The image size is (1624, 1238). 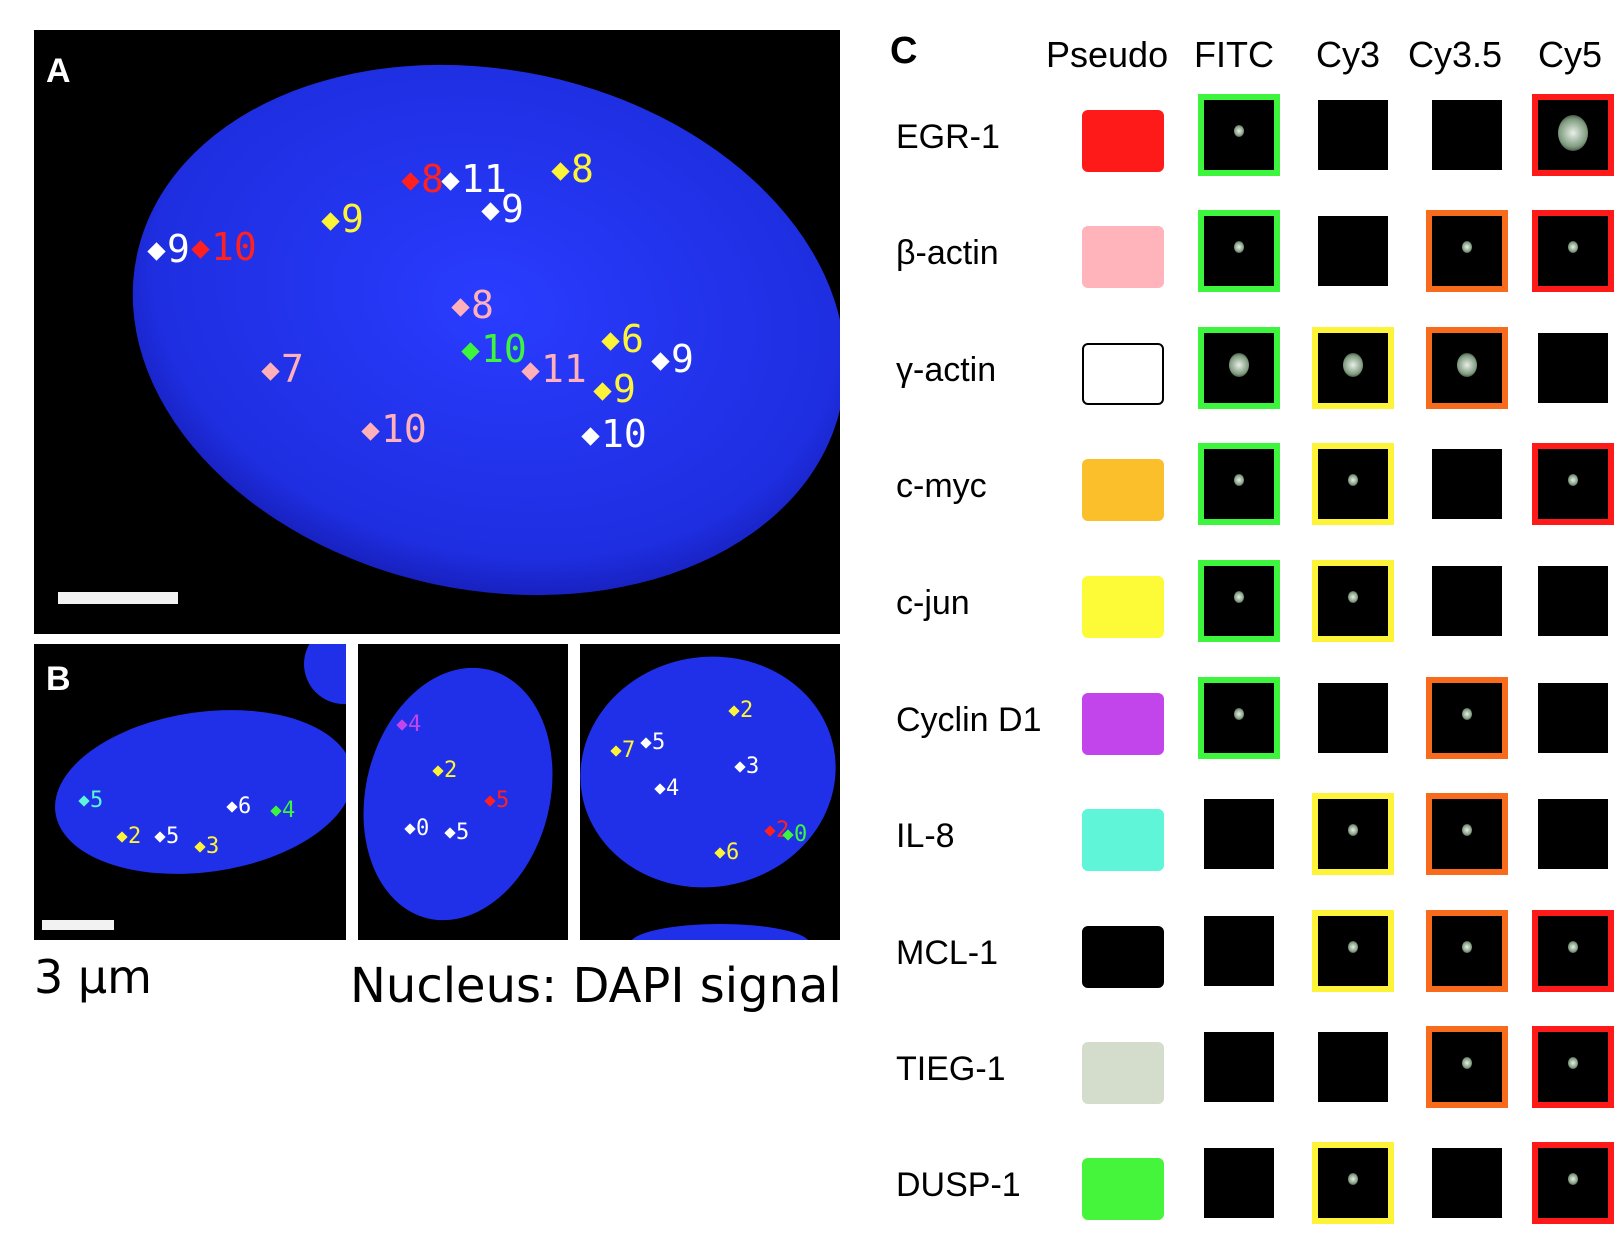 What do you see at coordinates (1234, 54) in the screenshot?
I see `column-header-fitc: FITC` at bounding box center [1234, 54].